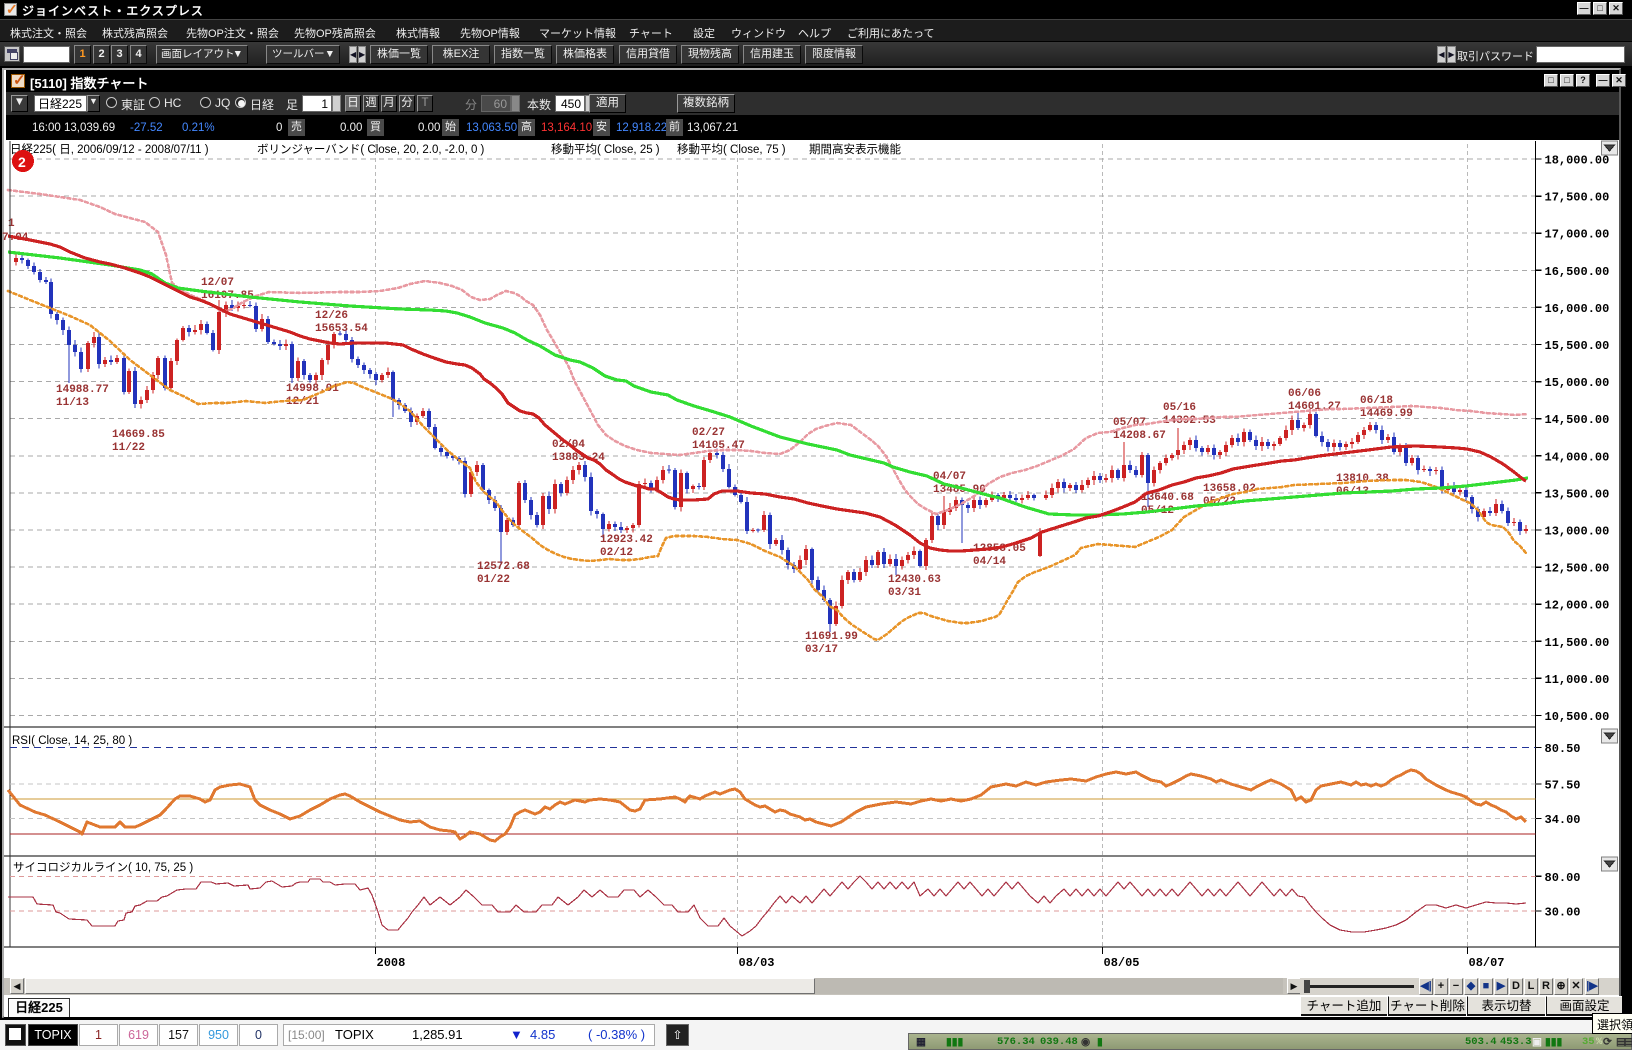 The height and width of the screenshot is (1050, 1632). Describe the element at coordinates (1577, 717) in the screenshot. I see `svg-text: 10,500.00` at that location.